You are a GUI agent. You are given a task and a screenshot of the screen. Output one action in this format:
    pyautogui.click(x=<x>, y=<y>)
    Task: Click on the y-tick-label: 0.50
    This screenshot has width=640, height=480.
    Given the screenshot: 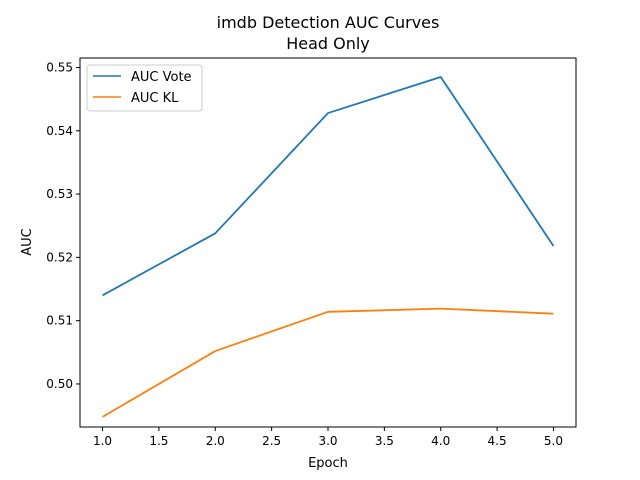 What is the action you would take?
    pyautogui.click(x=59, y=384)
    